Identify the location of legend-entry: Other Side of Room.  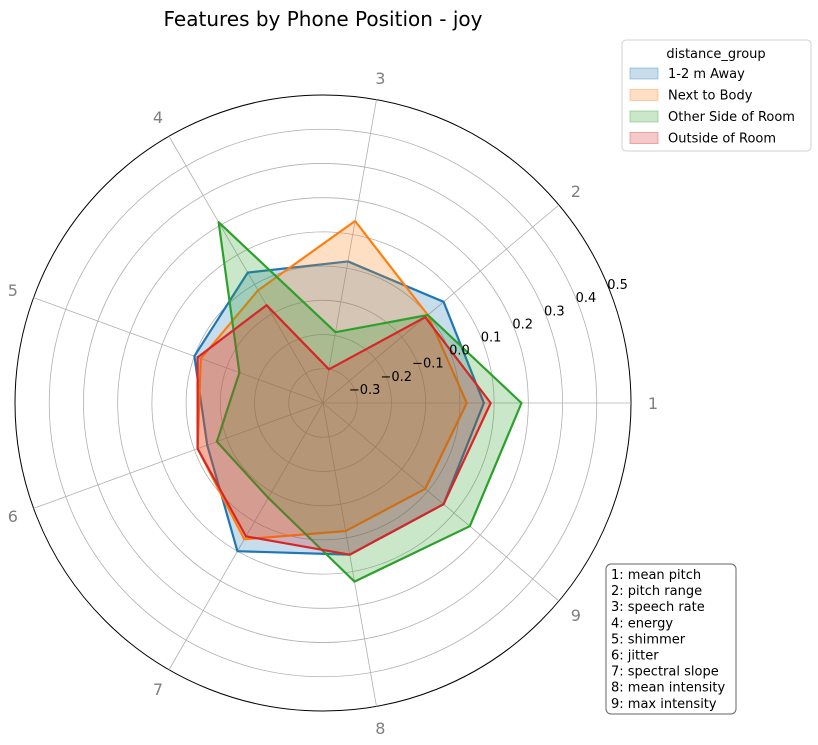
(731, 117).